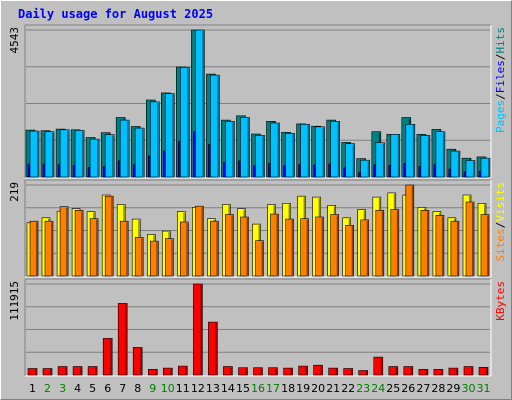 The image size is (512, 400). What do you see at coordinates (500, 116) in the screenshot?
I see `legend-pages: Pages` at bounding box center [500, 116].